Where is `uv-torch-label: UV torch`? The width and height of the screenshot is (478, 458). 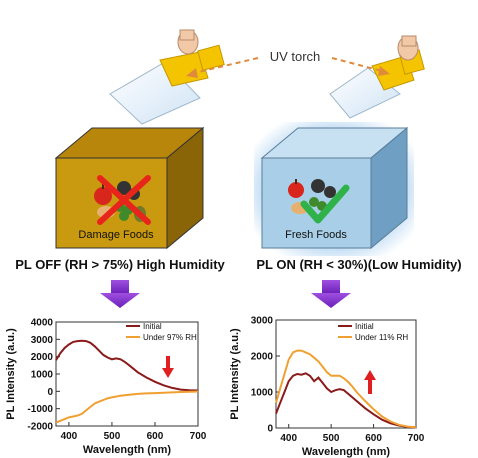
uv-torch-label: UV torch is located at coordinates (295, 56).